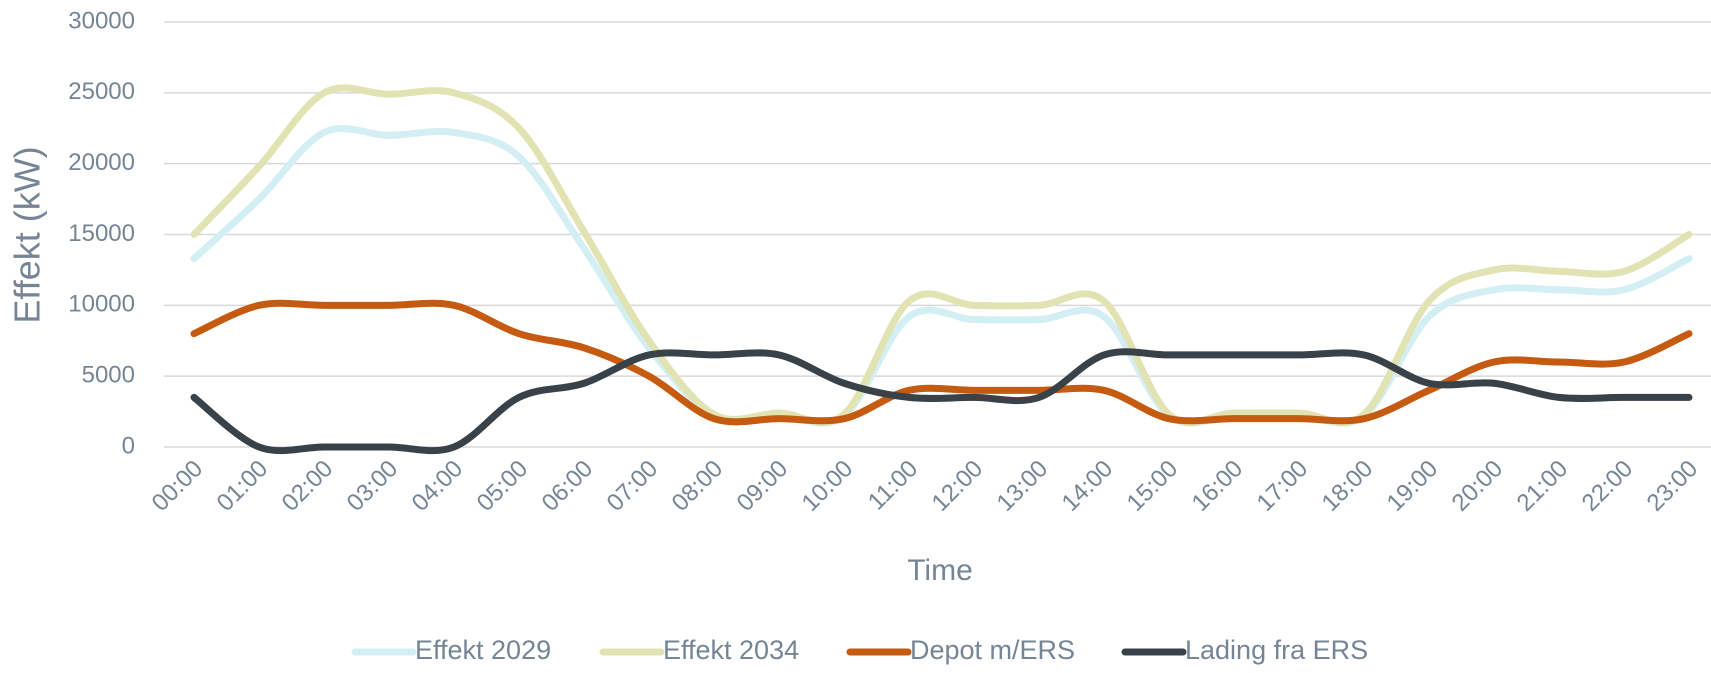 The width and height of the screenshot is (1711, 673). I want to click on y-tick-label: 20000, so click(101, 162).